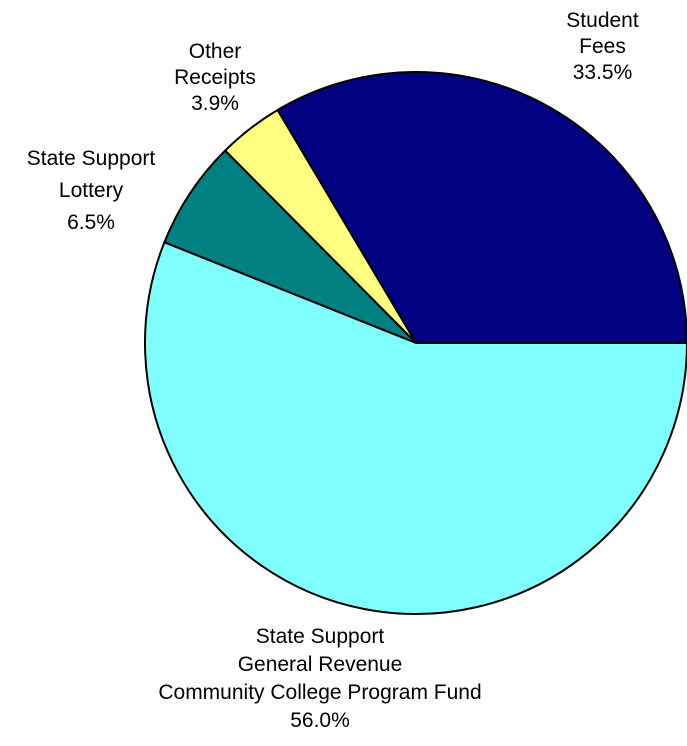 Image resolution: width=687 pixels, height=746 pixels. Describe the element at coordinates (602, 20) in the screenshot. I see `label-student-fees-line1: Student` at that location.